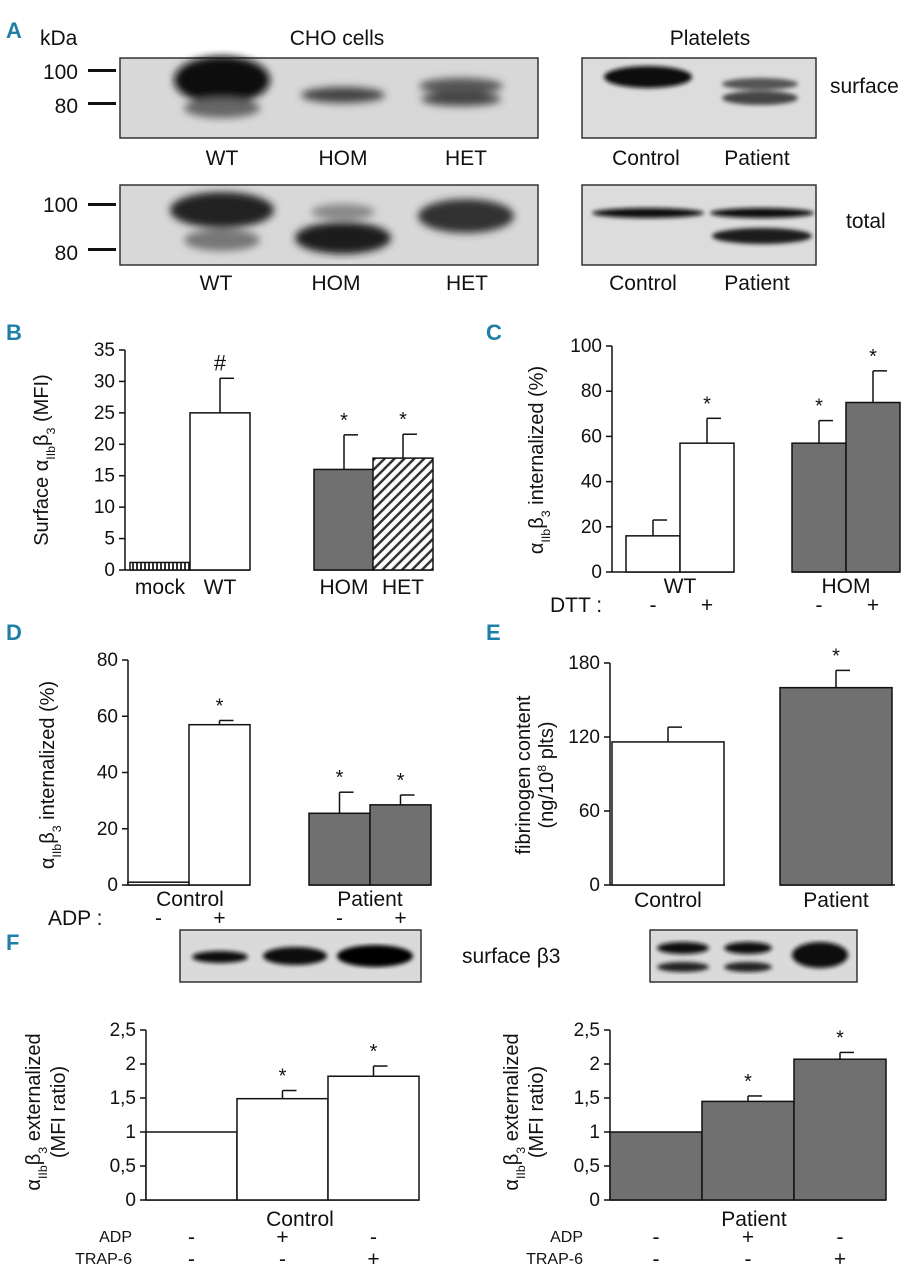  What do you see at coordinates (329, 225) in the screenshot?
I see `blot-cho-total` at bounding box center [329, 225].